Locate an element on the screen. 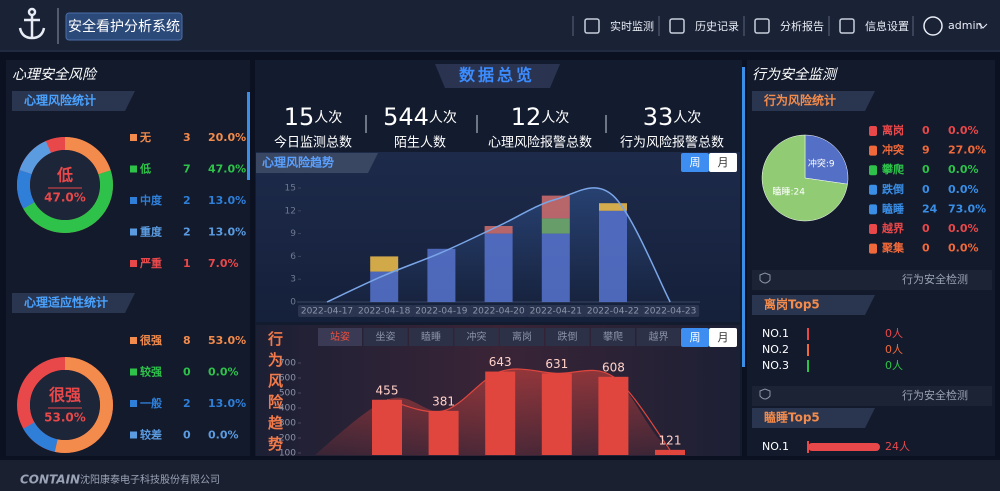 The width and height of the screenshot is (1000, 491). dropdown-arrow is located at coordinates (983, 26).